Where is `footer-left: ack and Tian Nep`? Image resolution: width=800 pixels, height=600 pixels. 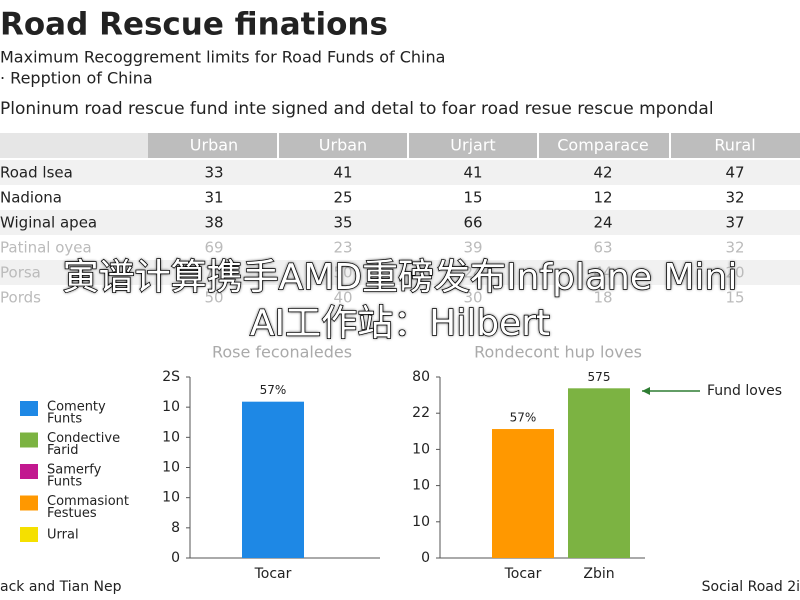 footer-left: ack and Tian Nep is located at coordinates (61, 587).